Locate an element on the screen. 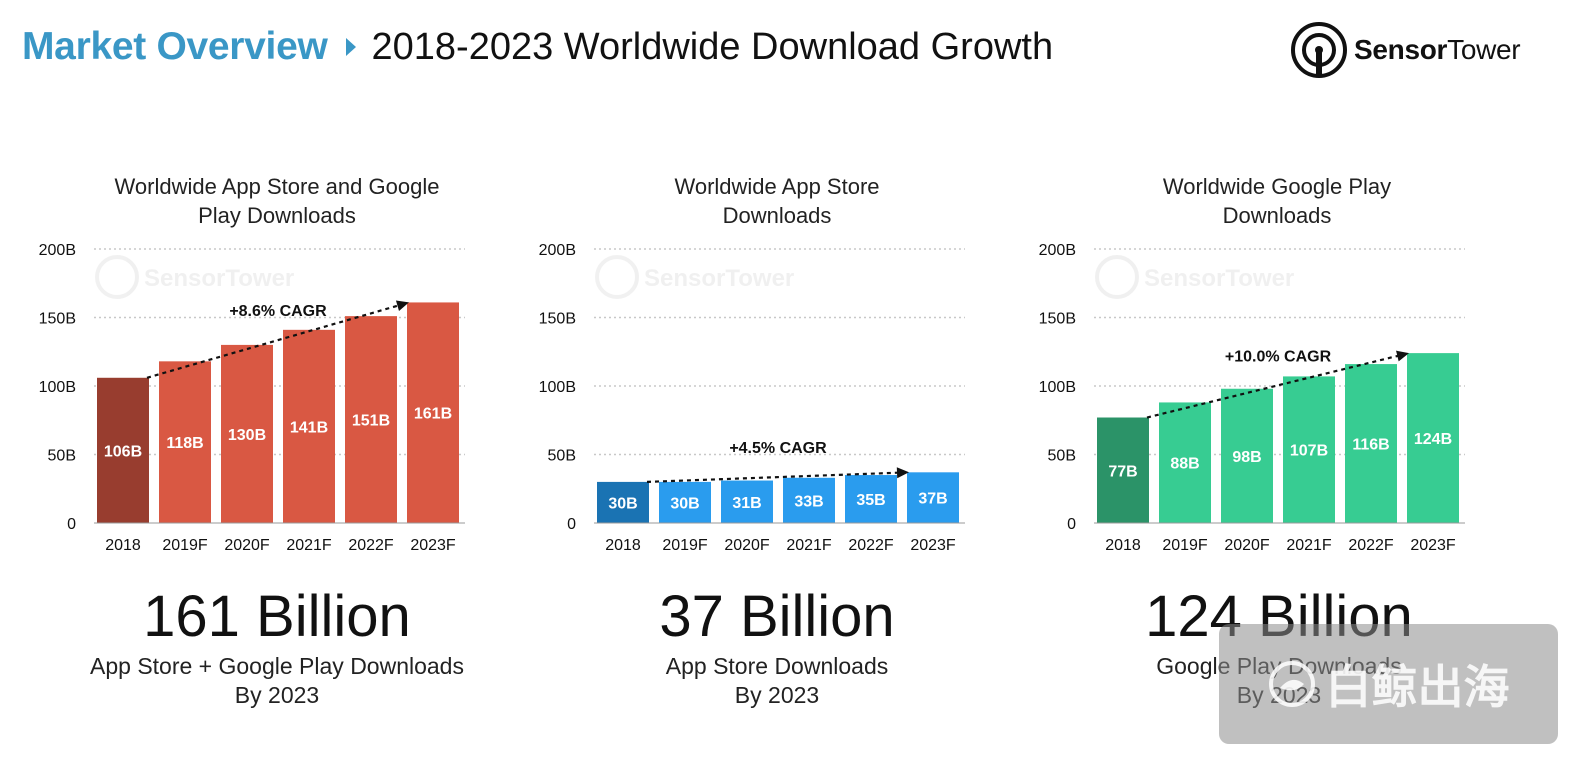 Image resolution: width=1577 pixels, height=758 pixels. data-label: 107B is located at coordinates (1309, 451).